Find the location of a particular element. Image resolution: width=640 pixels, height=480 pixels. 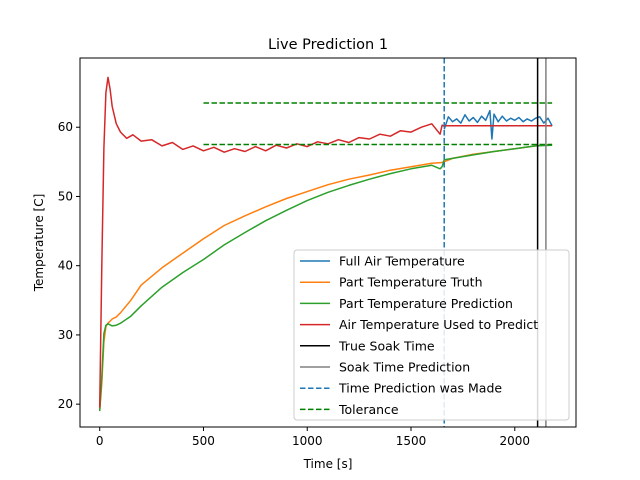

y-tick-label: 20 is located at coordinates (65, 404).